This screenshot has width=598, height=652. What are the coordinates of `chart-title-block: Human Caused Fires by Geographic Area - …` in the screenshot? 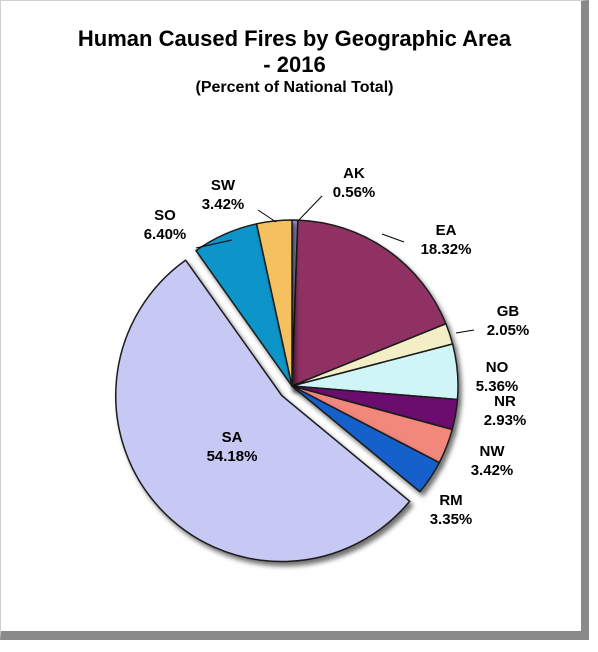 It's located at (294, 62).